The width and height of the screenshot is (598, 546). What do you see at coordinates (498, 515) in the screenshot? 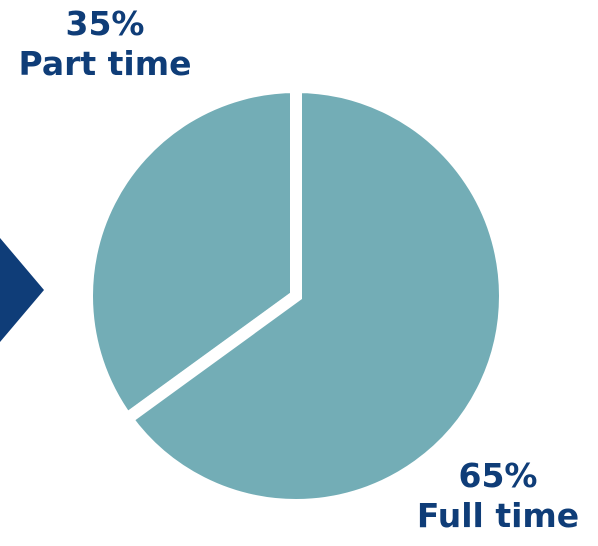
I see `label-full-time-name: Full time` at bounding box center [498, 515].